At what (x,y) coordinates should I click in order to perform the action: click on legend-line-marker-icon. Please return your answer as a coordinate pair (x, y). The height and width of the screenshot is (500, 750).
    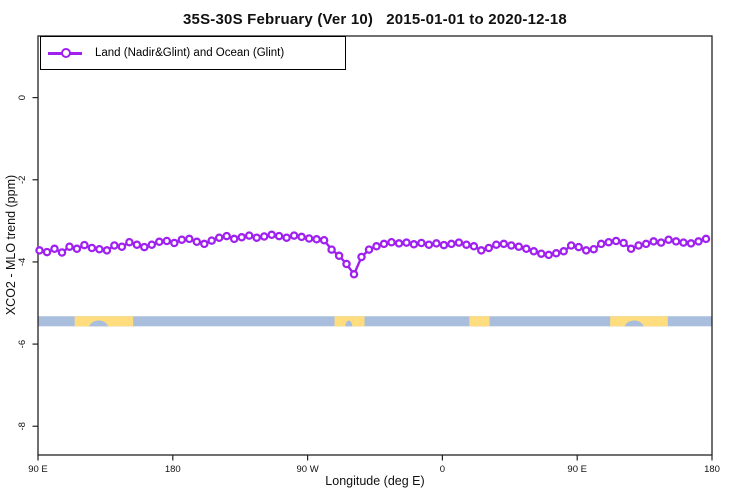
    Looking at the image, I should click on (65, 53).